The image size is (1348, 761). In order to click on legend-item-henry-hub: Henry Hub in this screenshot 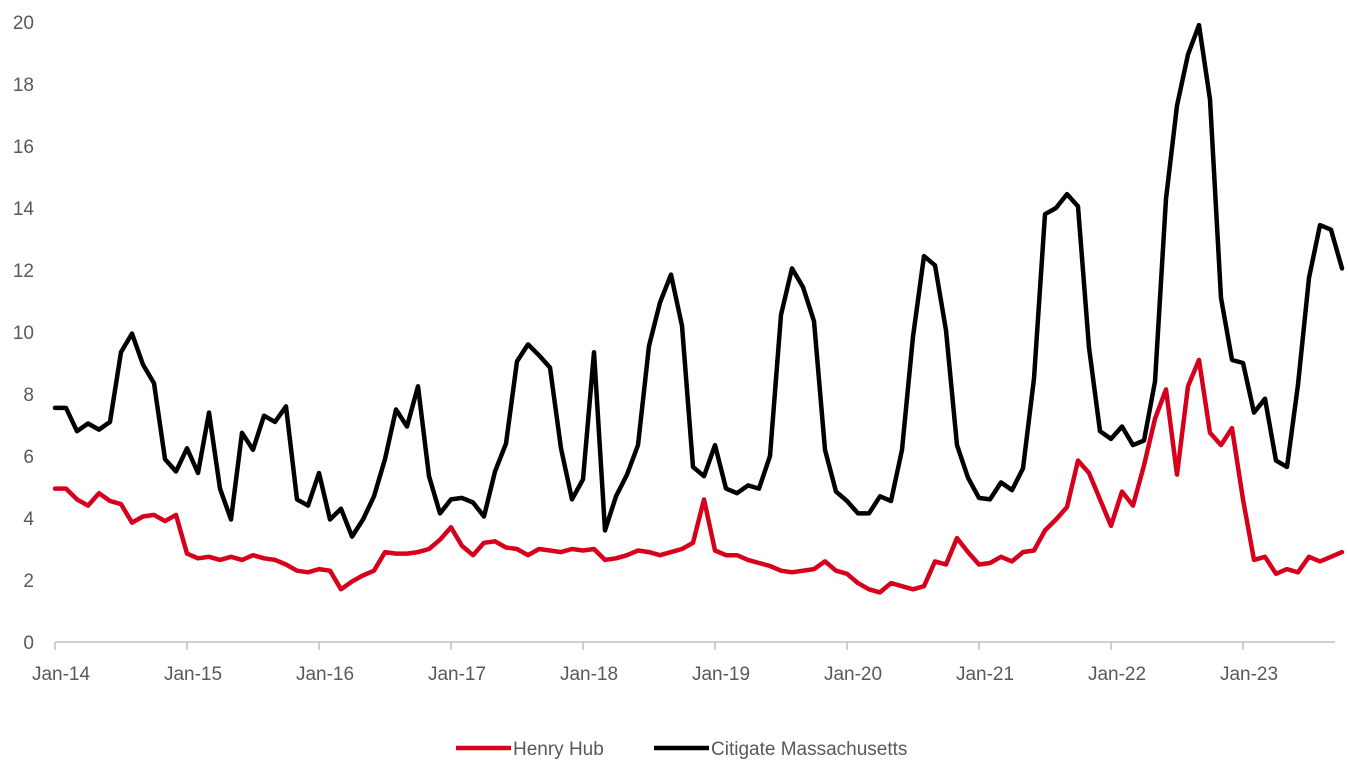, I will do `click(530, 749)`.